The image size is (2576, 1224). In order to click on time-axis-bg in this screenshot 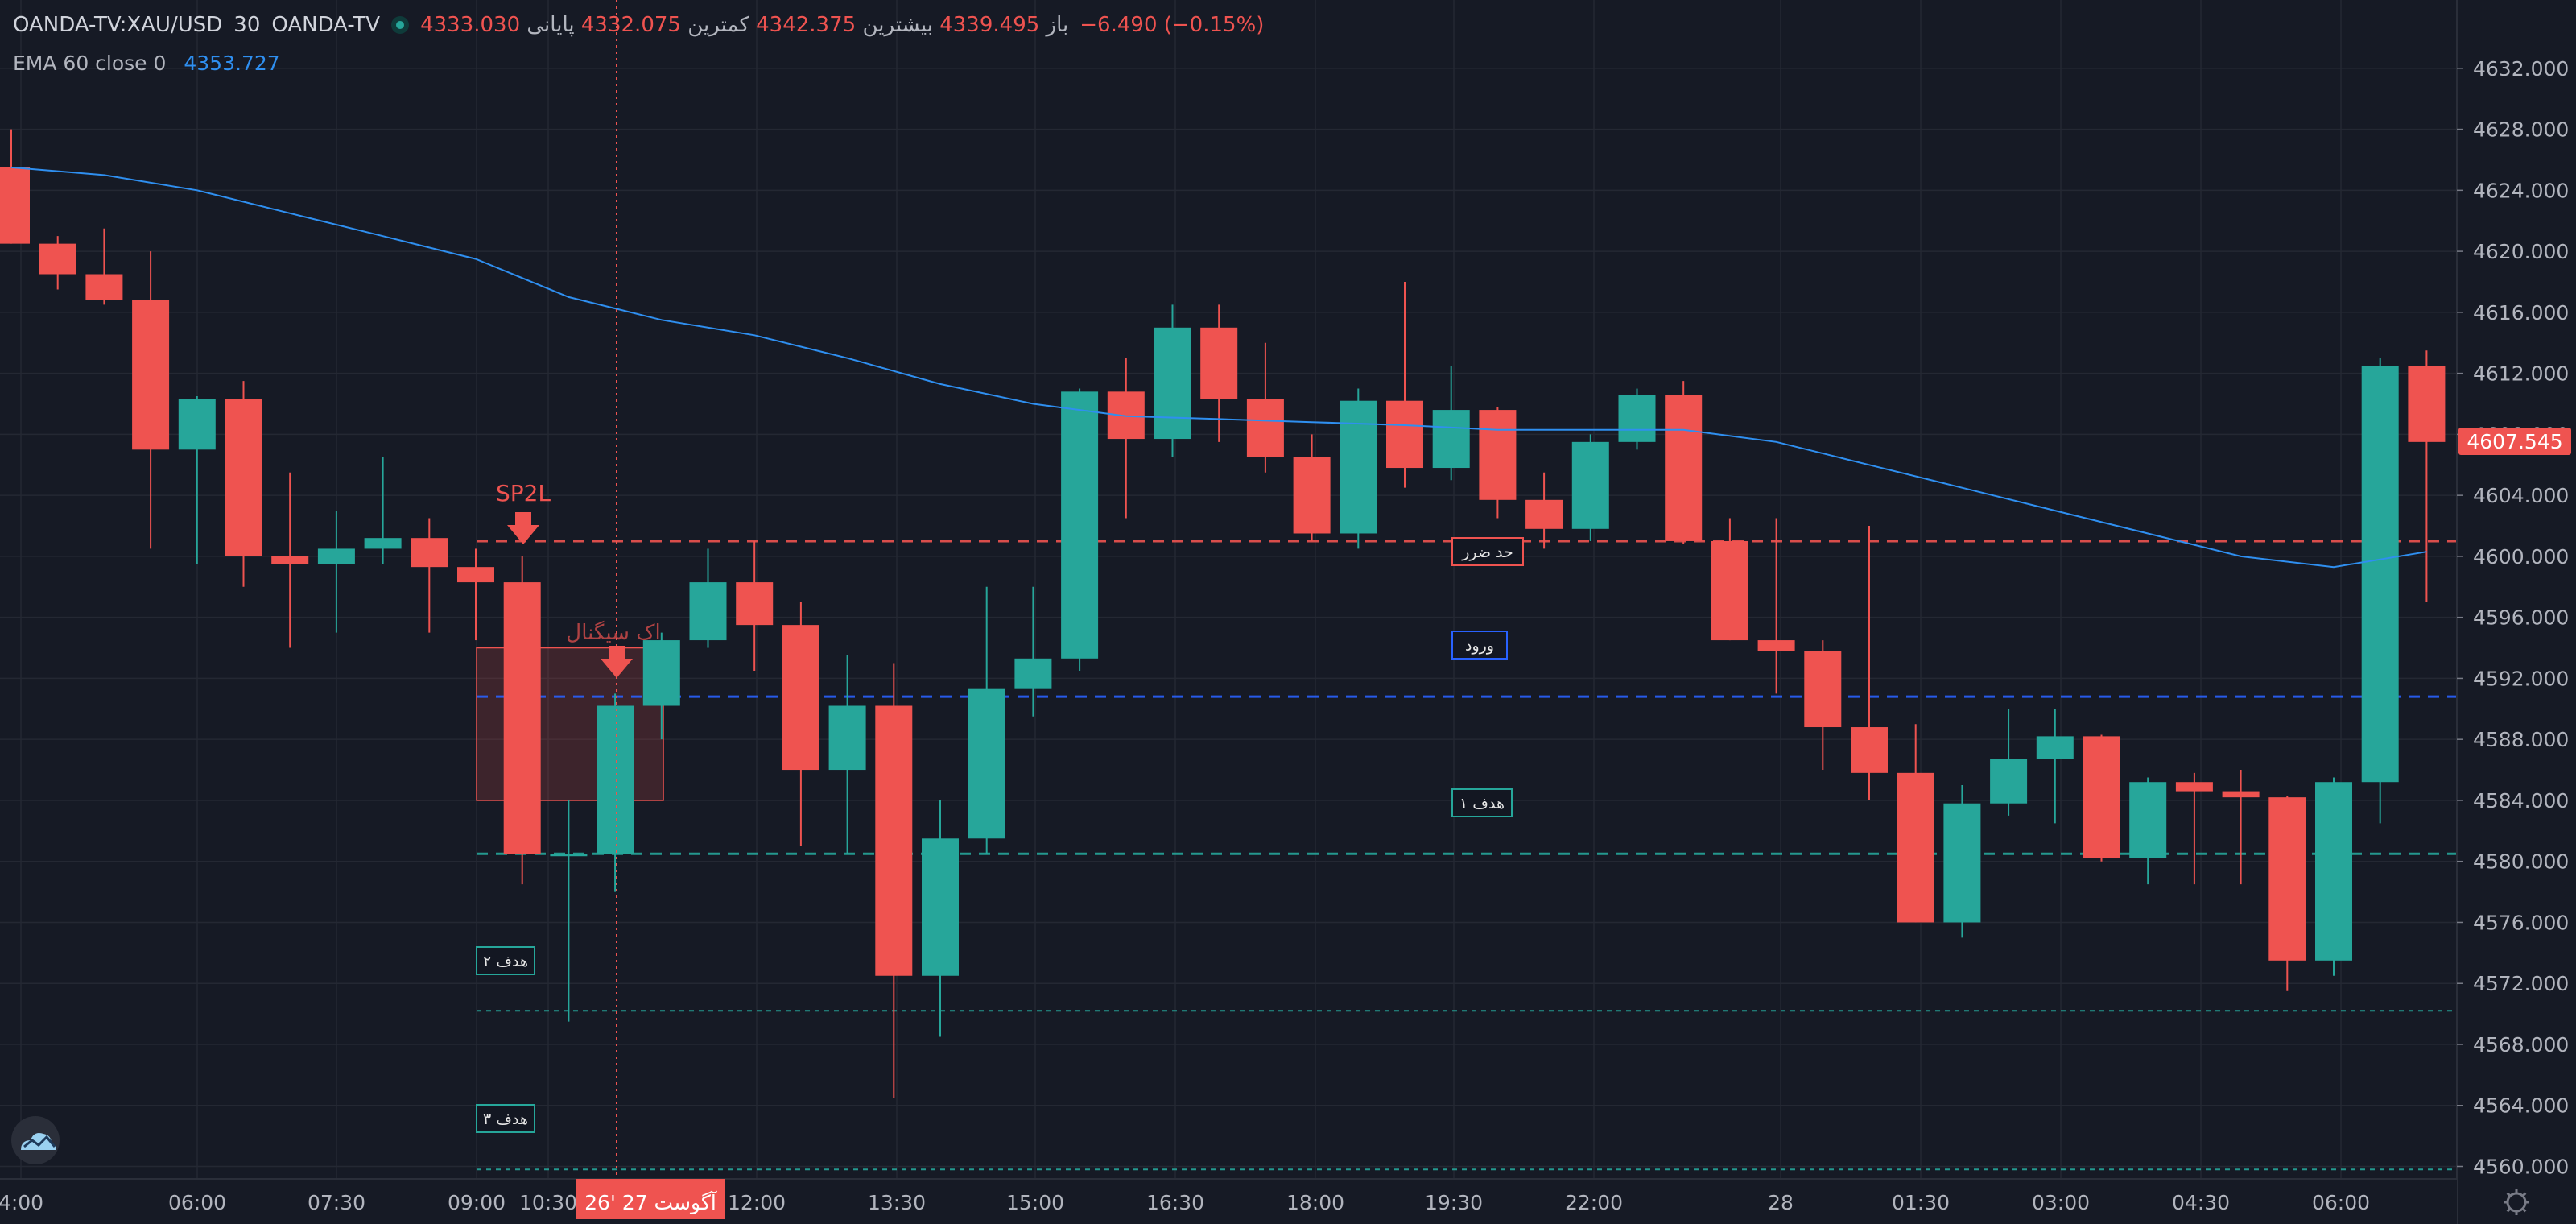, I will do `click(1228, 1201)`.